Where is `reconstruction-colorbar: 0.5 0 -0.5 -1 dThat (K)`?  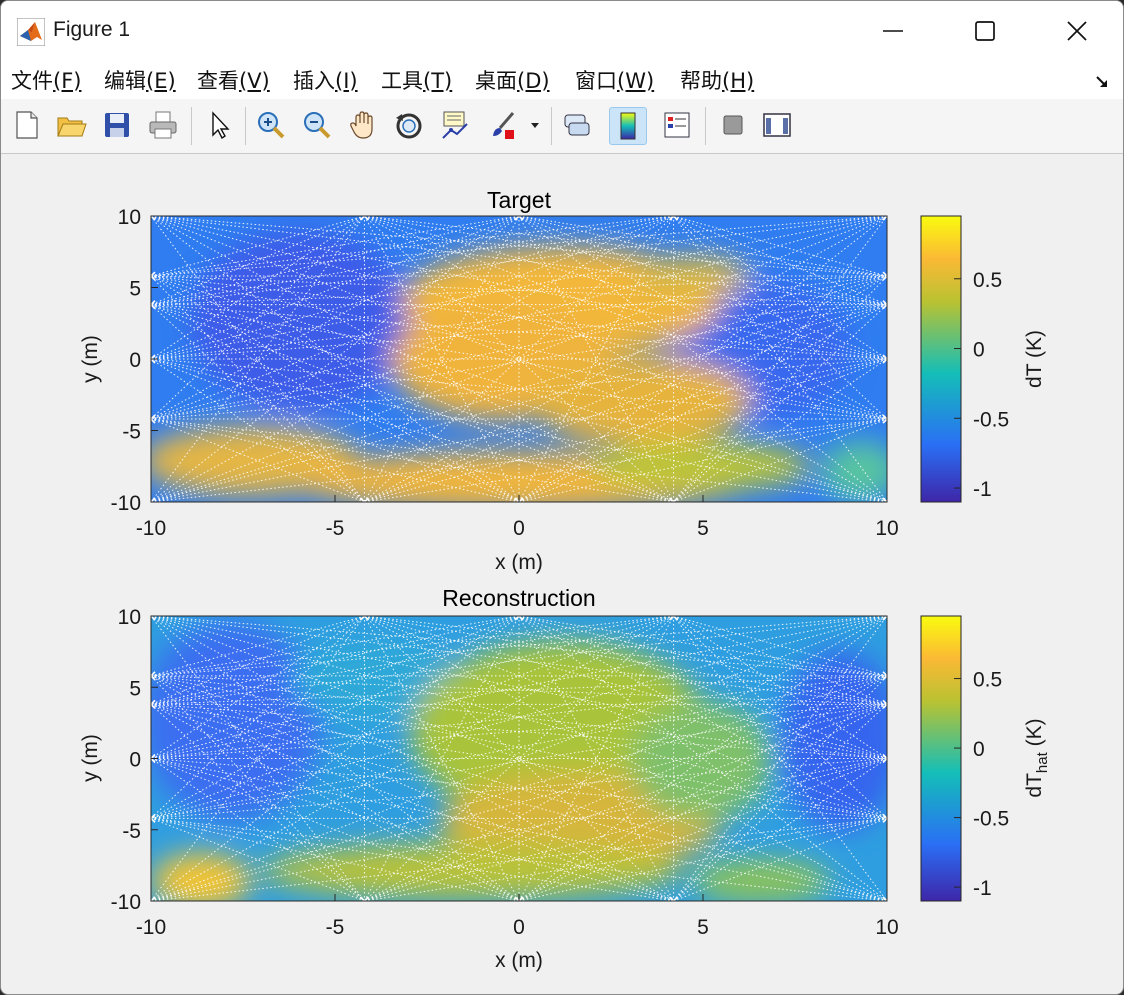
reconstruction-colorbar: 0.5 0 -0.5 -1 dThat (K) is located at coordinates (985, 758).